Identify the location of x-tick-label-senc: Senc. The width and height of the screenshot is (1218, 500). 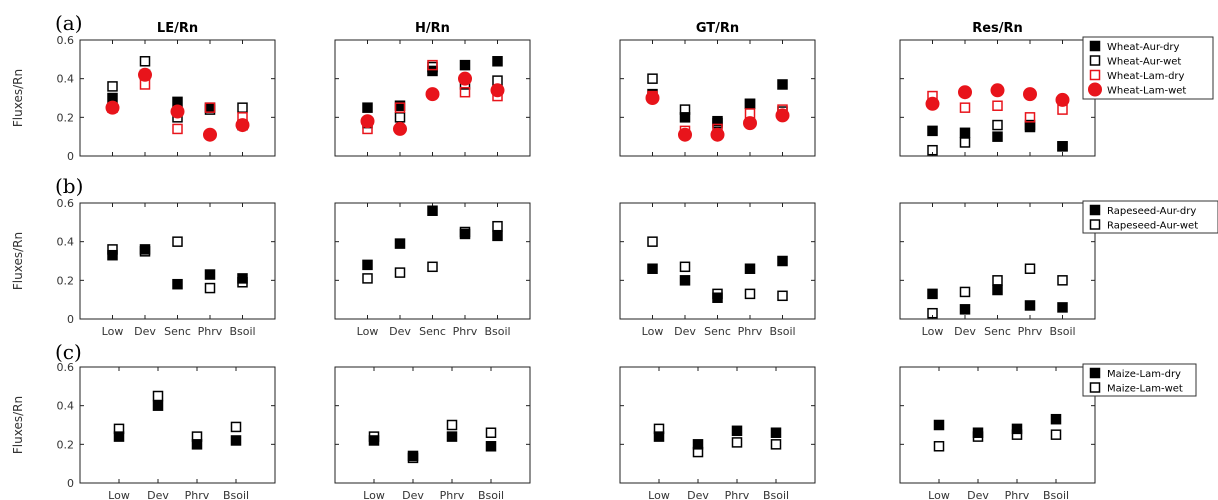
(432, 331).